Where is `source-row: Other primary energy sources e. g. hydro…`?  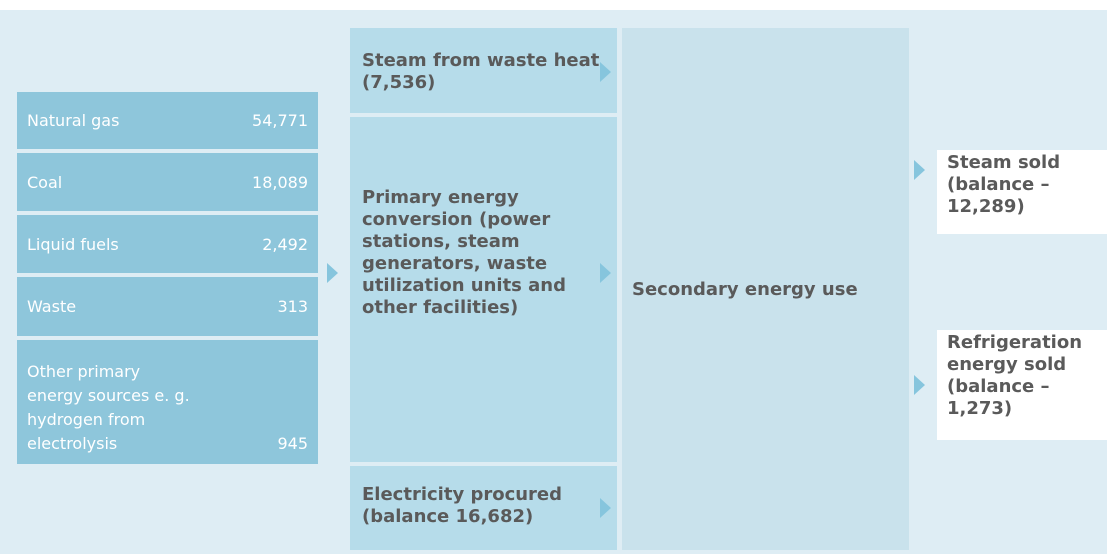
source-row: Other primary energy sources e. g. hydro… is located at coordinates (167, 402).